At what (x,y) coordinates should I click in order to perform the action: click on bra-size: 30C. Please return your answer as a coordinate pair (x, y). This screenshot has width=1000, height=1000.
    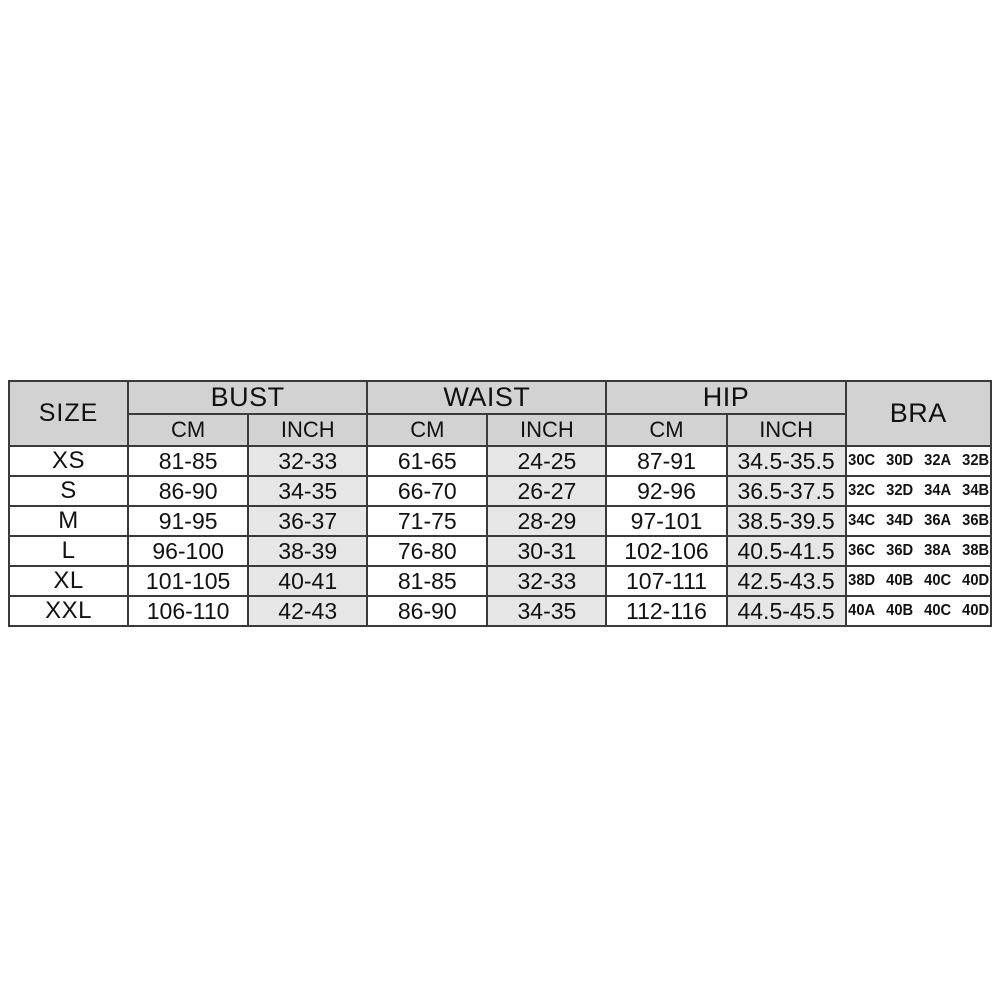
    Looking at the image, I should click on (861, 460).